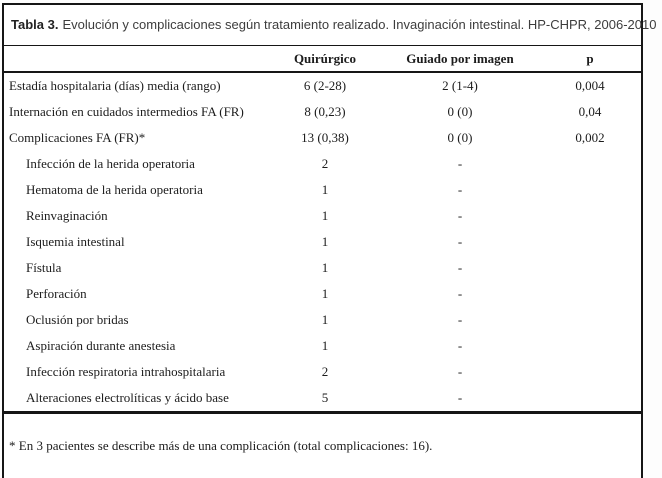 The height and width of the screenshot is (478, 662). What do you see at coordinates (460, 85) in the screenshot?
I see `value-guiado: 2 (1-4)` at bounding box center [460, 85].